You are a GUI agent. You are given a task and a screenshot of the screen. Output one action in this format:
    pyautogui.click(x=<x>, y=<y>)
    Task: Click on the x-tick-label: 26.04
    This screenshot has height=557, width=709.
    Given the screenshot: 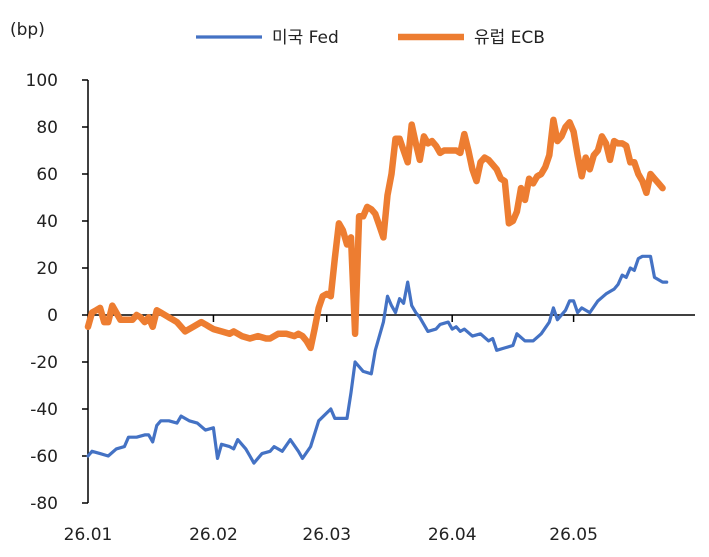 What is the action you would take?
    pyautogui.click(x=452, y=535)
    